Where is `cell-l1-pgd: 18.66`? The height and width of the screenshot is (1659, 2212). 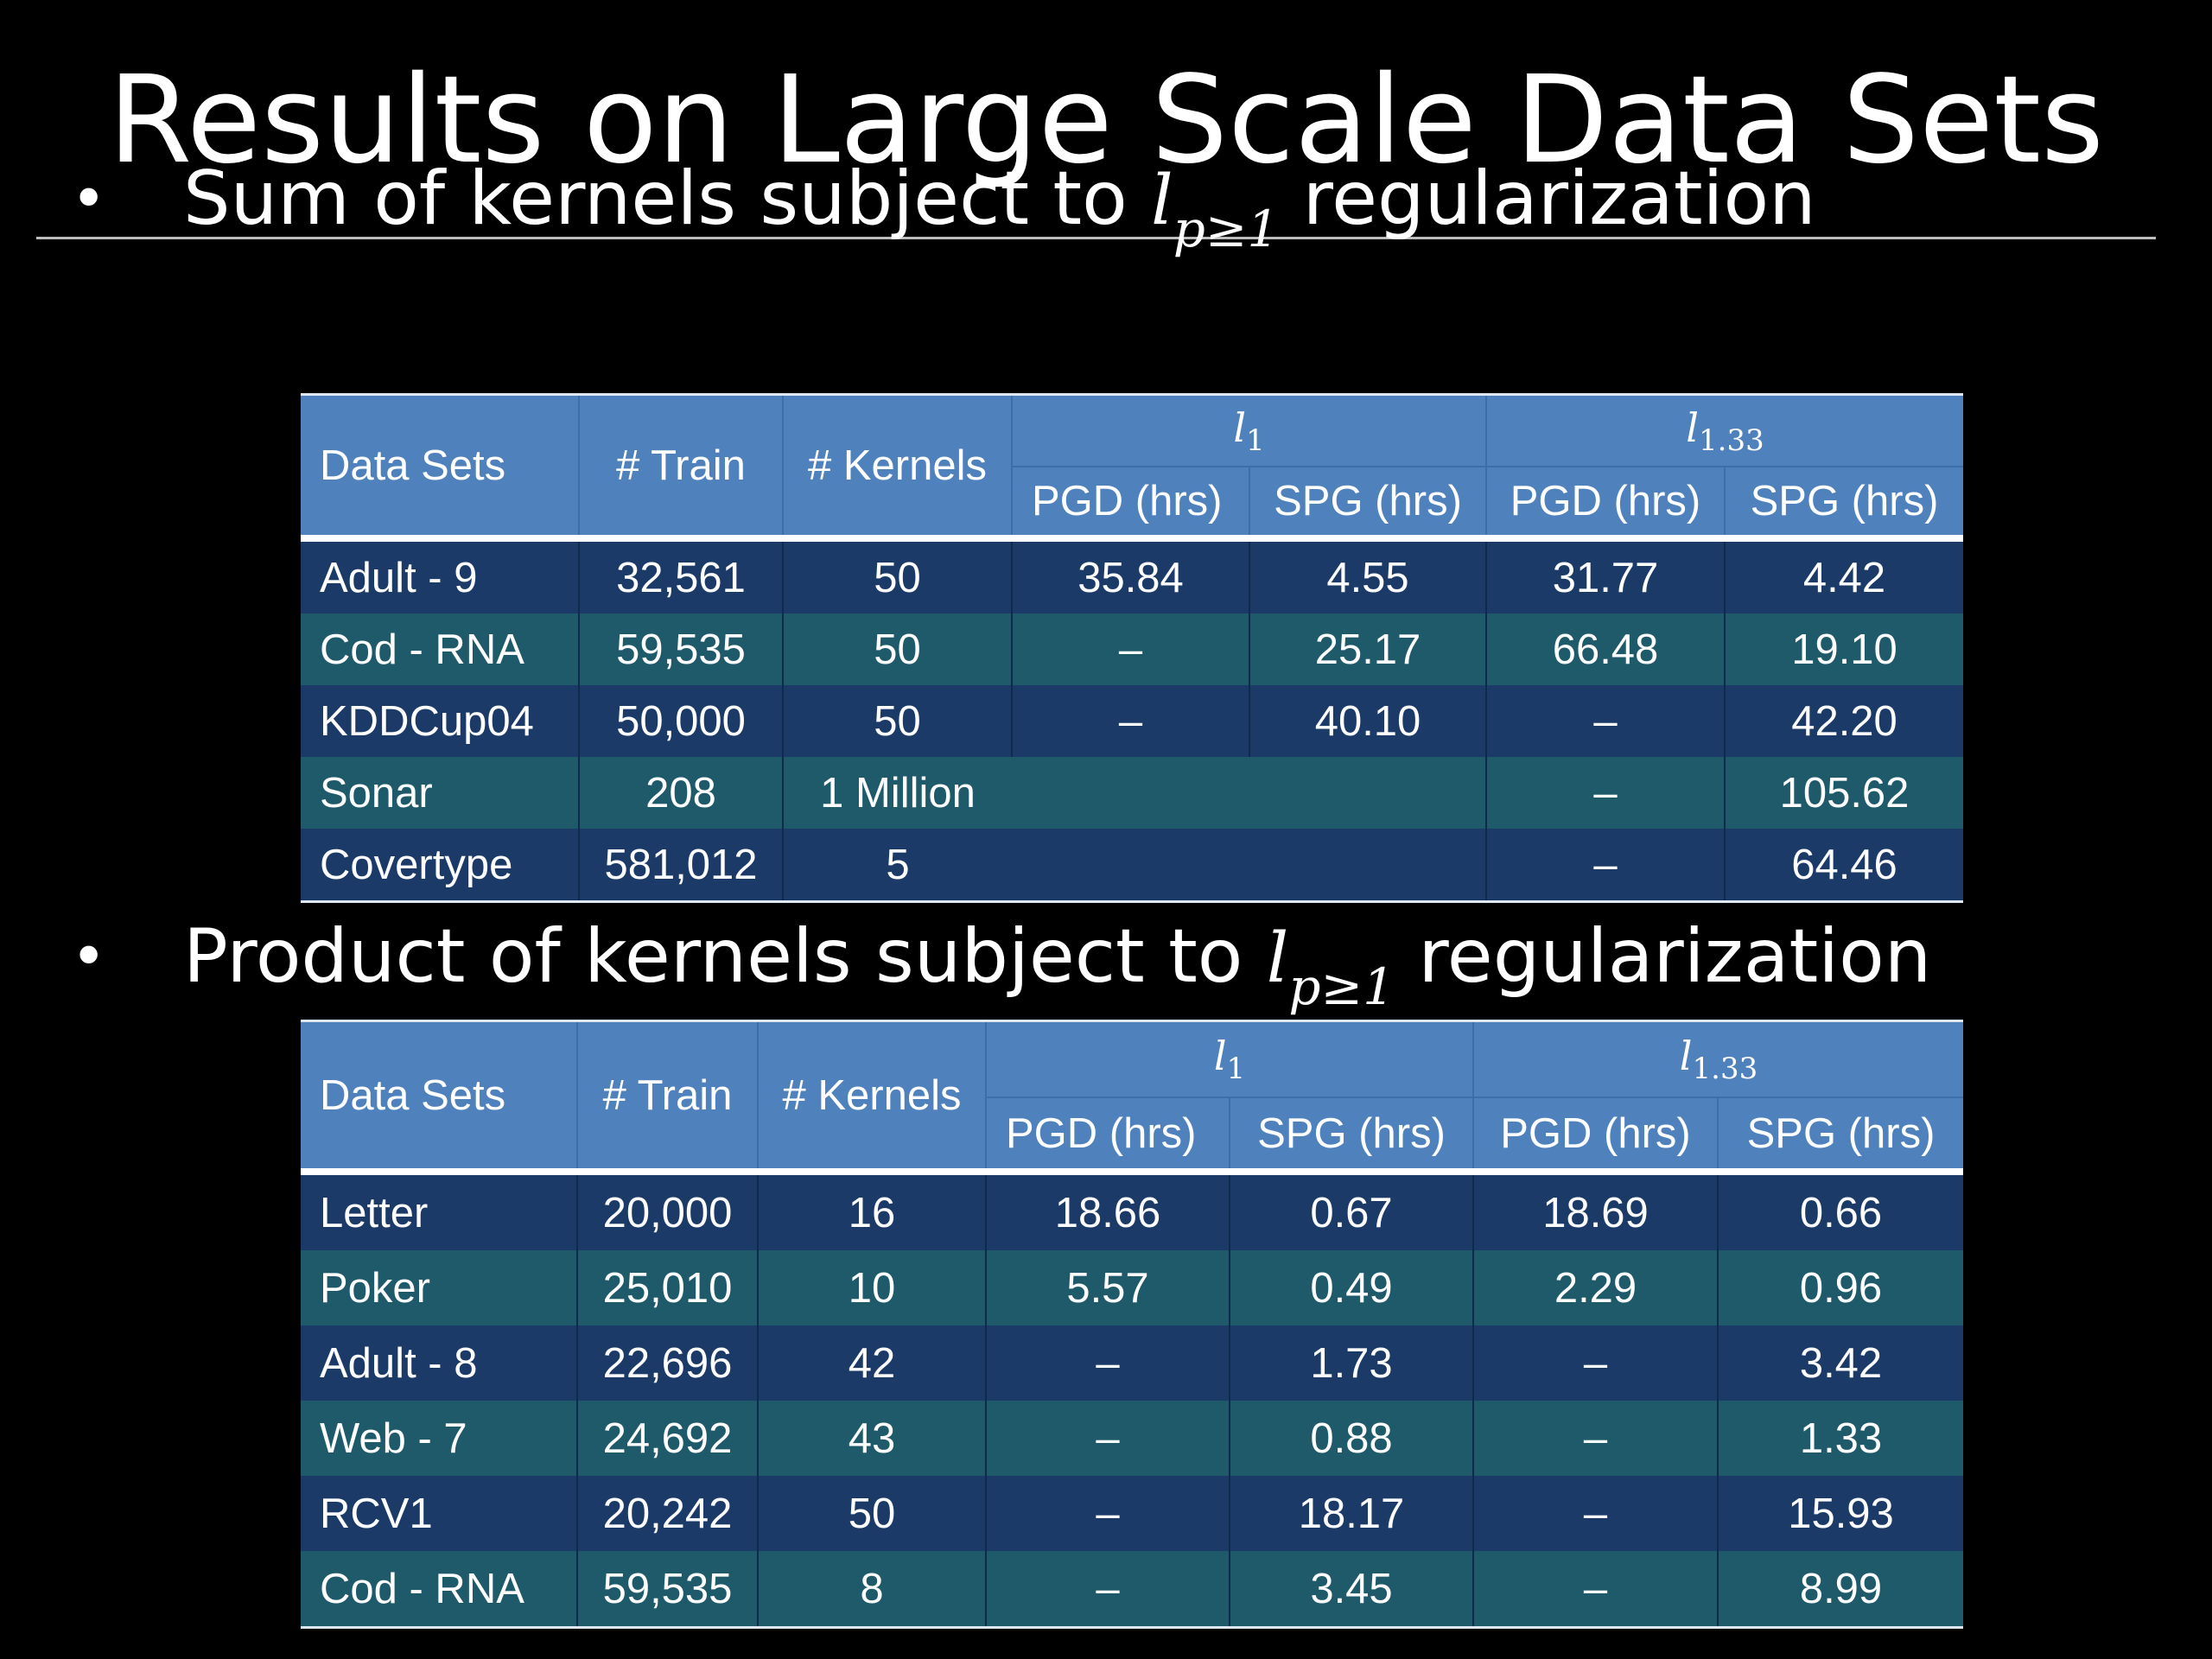
cell-l1-pgd: 18.66 is located at coordinates (1107, 1209).